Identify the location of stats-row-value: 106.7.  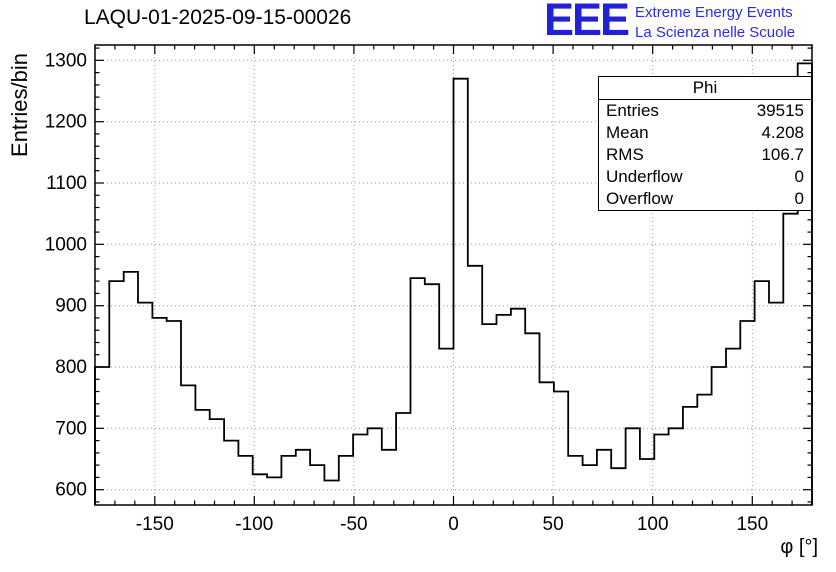
(782, 154).